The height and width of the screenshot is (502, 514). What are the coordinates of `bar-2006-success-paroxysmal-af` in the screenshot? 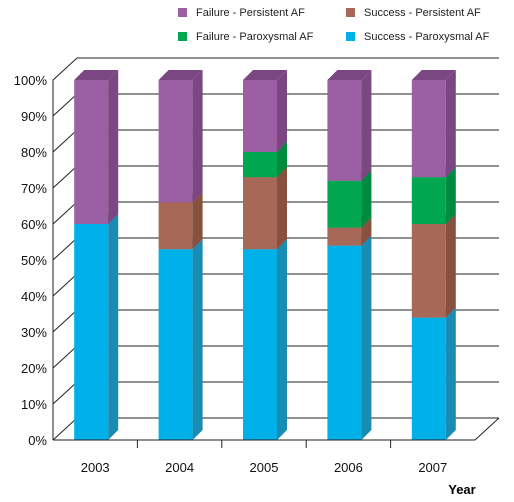 It's located at (349, 337).